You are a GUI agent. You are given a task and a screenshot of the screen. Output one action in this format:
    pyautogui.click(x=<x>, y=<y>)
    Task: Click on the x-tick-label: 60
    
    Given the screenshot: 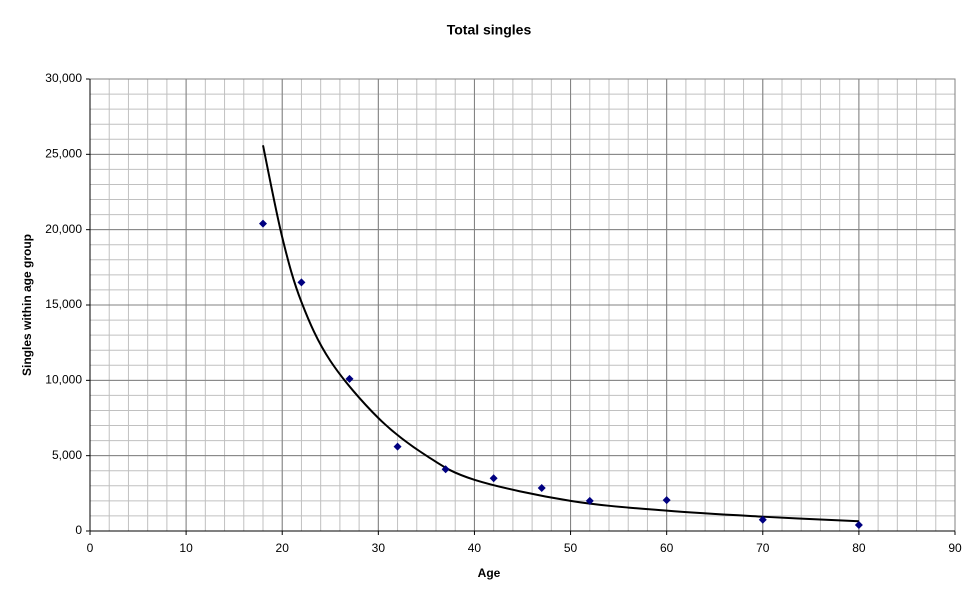 What is the action you would take?
    pyautogui.click(x=667, y=548)
    